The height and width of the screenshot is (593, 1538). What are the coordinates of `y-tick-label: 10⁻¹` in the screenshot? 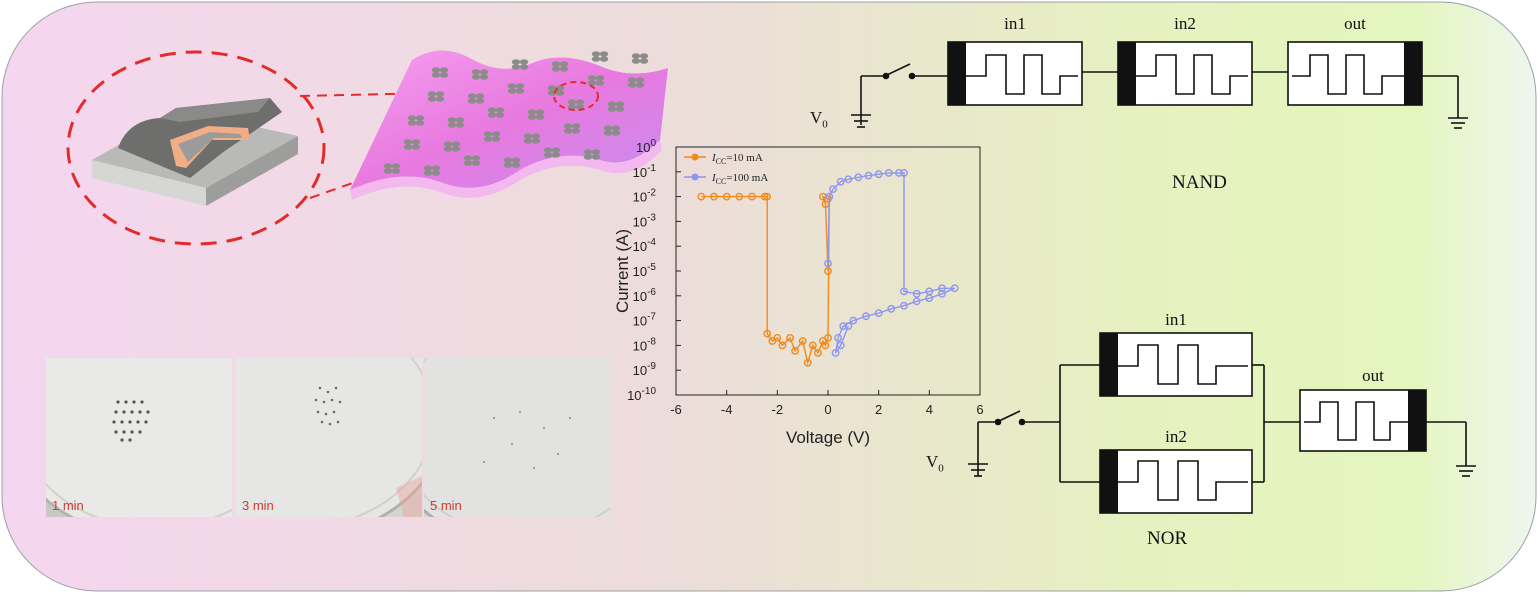 It's located at (645, 171).